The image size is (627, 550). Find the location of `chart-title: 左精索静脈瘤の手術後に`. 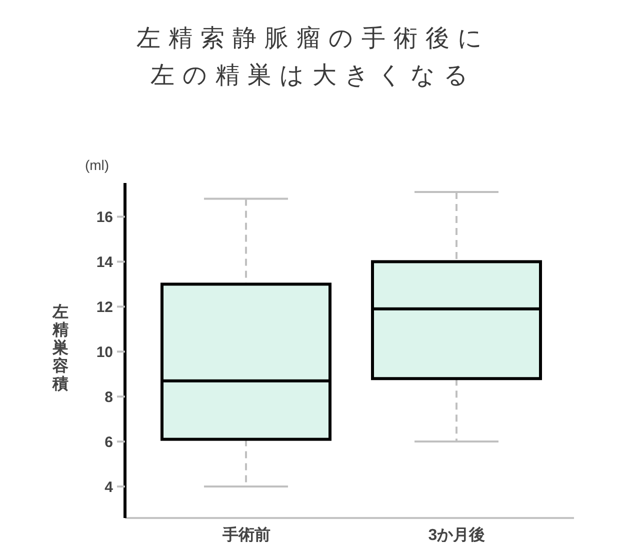

chart-title: 左精索静脈瘤の手術後に is located at coordinates (314, 39).